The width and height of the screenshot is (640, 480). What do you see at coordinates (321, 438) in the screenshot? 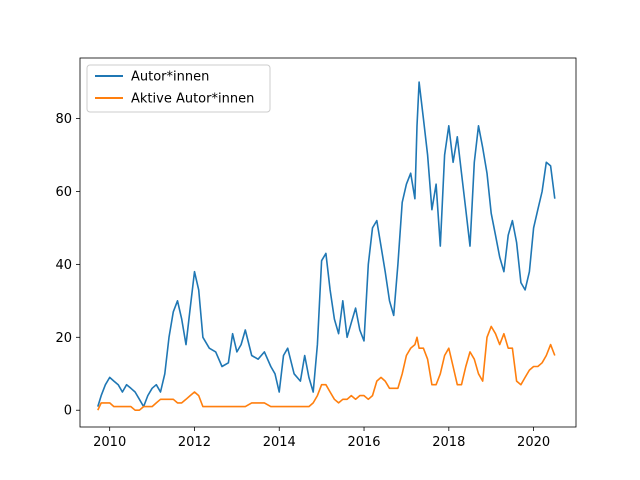
I see `x-axis: 2010 2012 2014 2016 2018 2020` at bounding box center [321, 438].